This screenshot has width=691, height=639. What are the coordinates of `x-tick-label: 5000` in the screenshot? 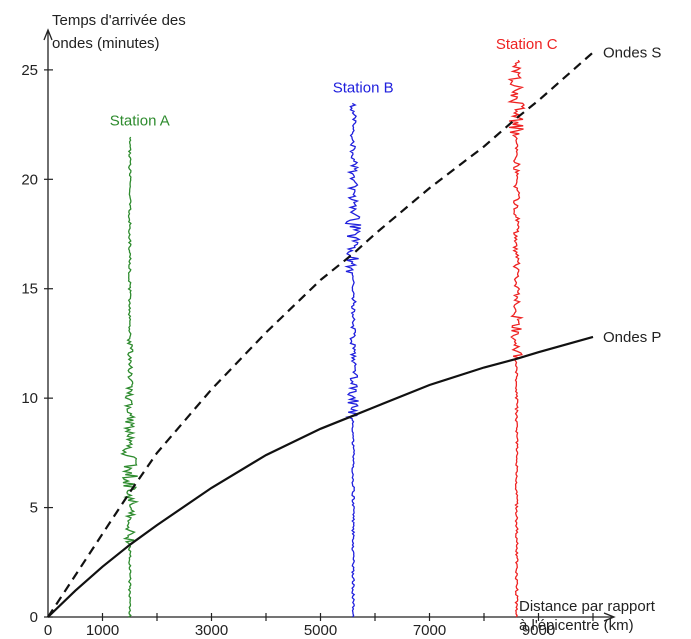 It's located at (320, 630).